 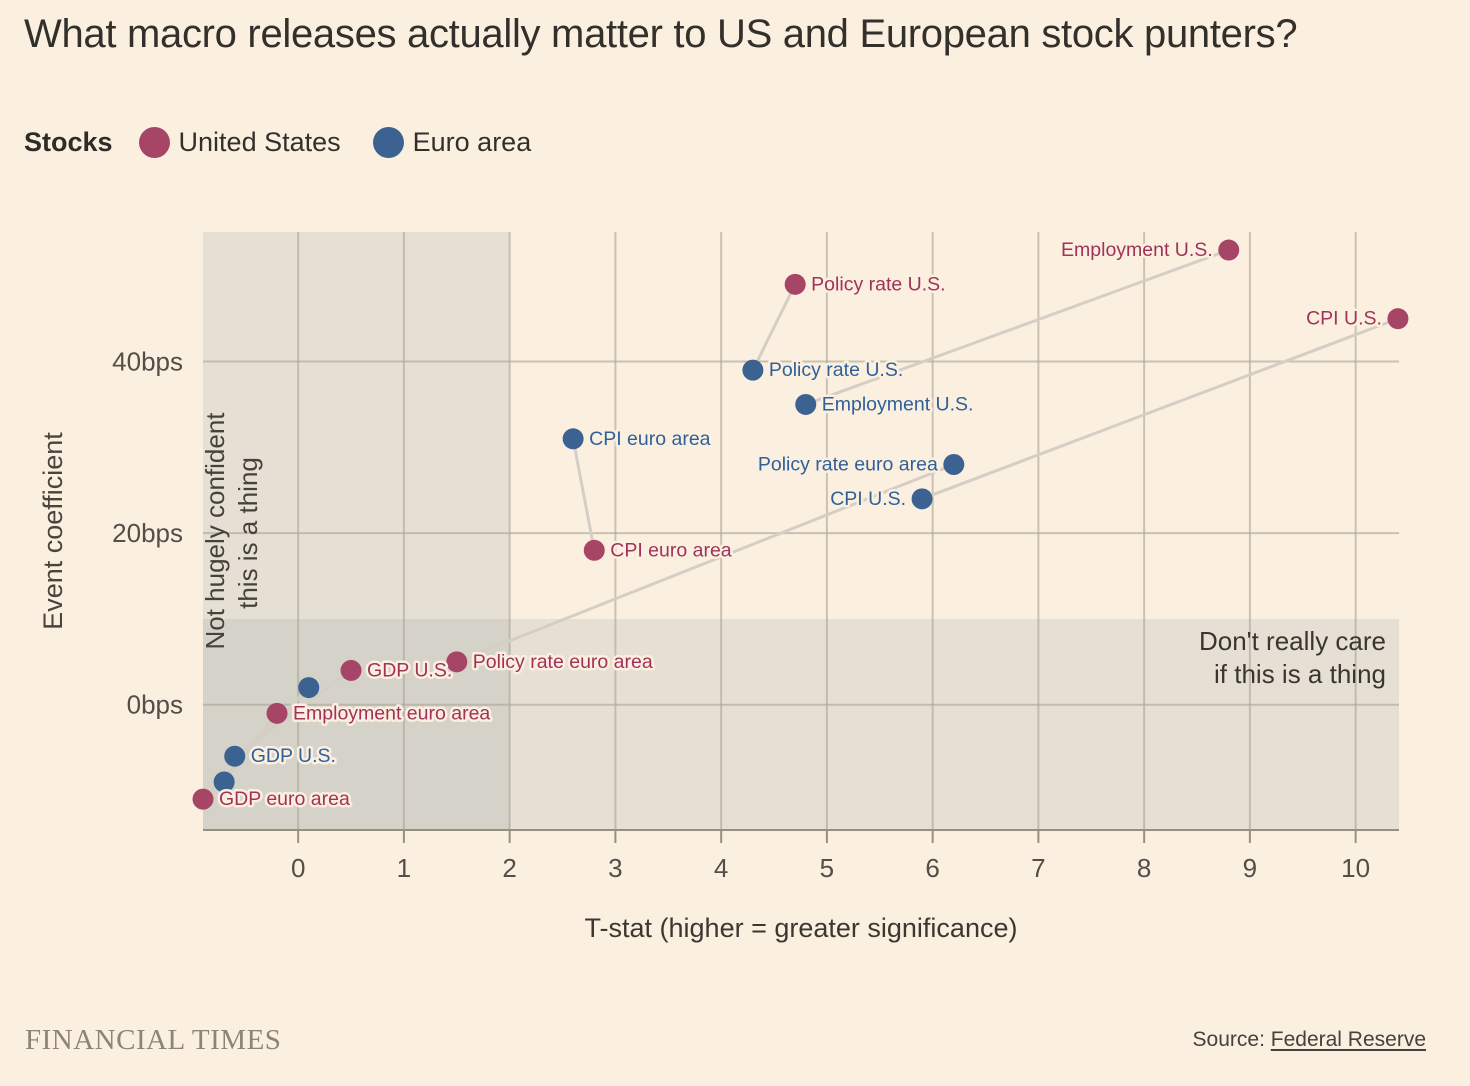 I want to click on point-label-cpi-us-us: CPI U.S., so click(x=1344, y=319).